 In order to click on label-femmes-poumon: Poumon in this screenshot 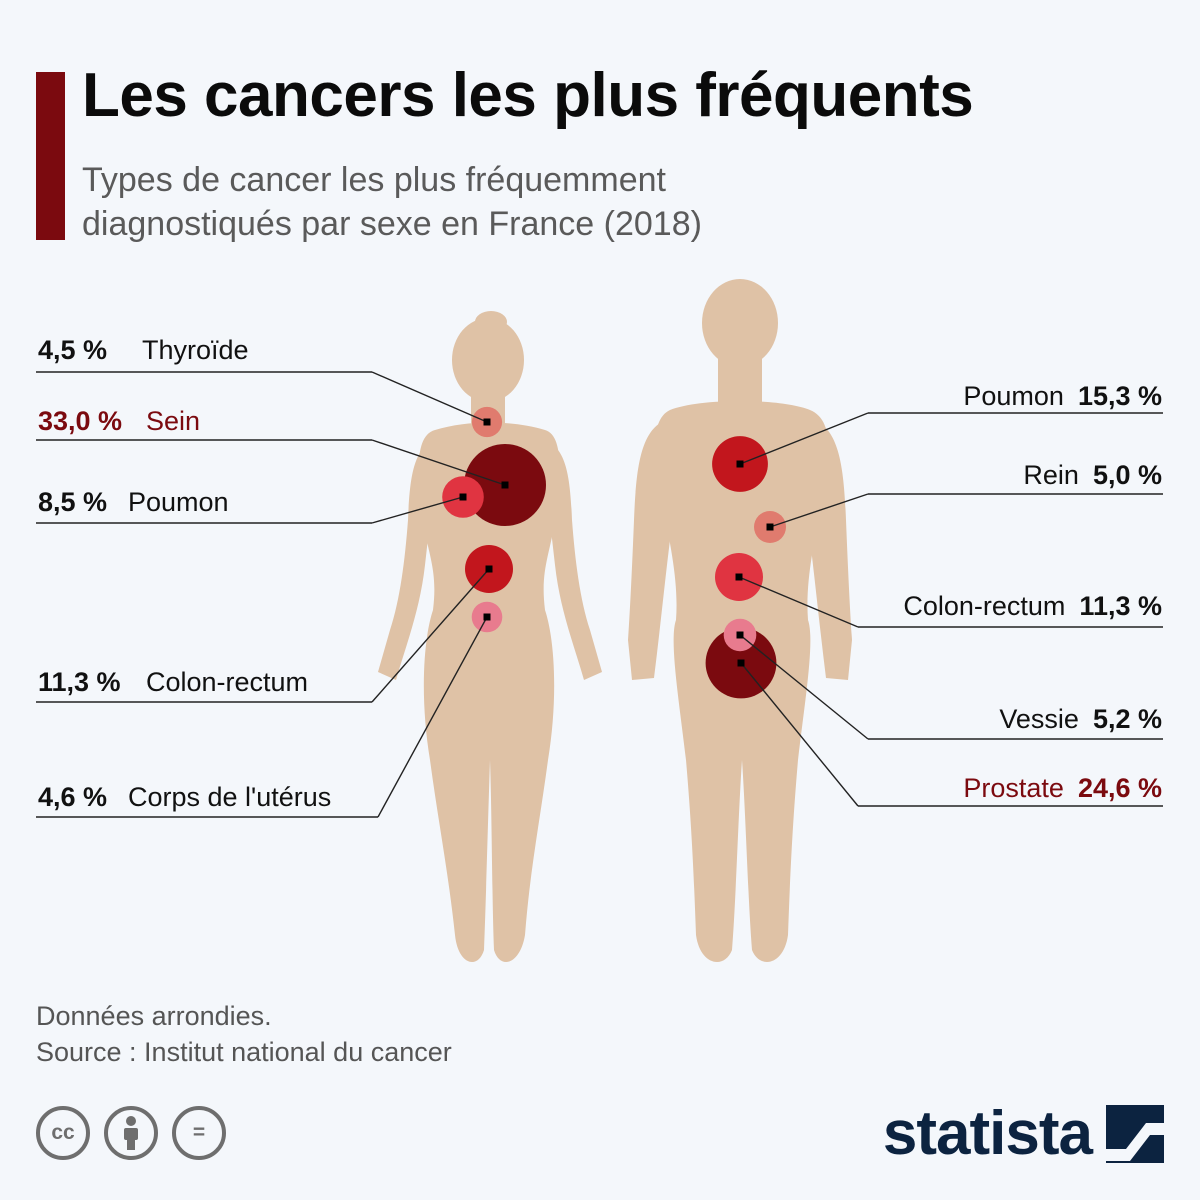, I will do `click(178, 502)`.